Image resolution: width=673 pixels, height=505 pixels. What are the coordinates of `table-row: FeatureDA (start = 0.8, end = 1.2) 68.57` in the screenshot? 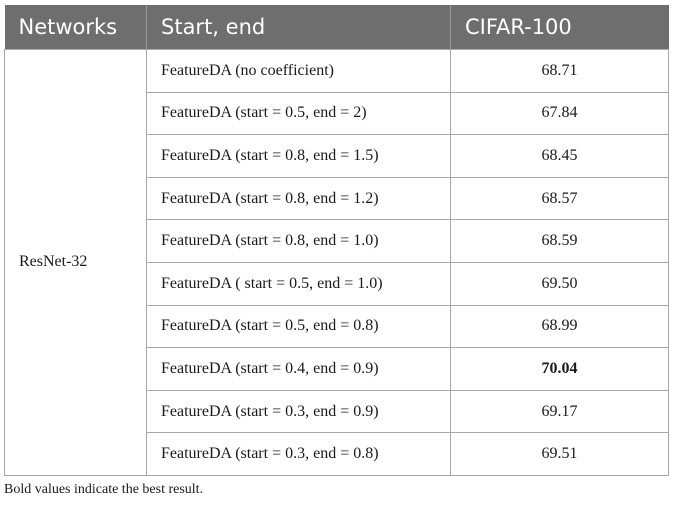 It's located at (337, 198).